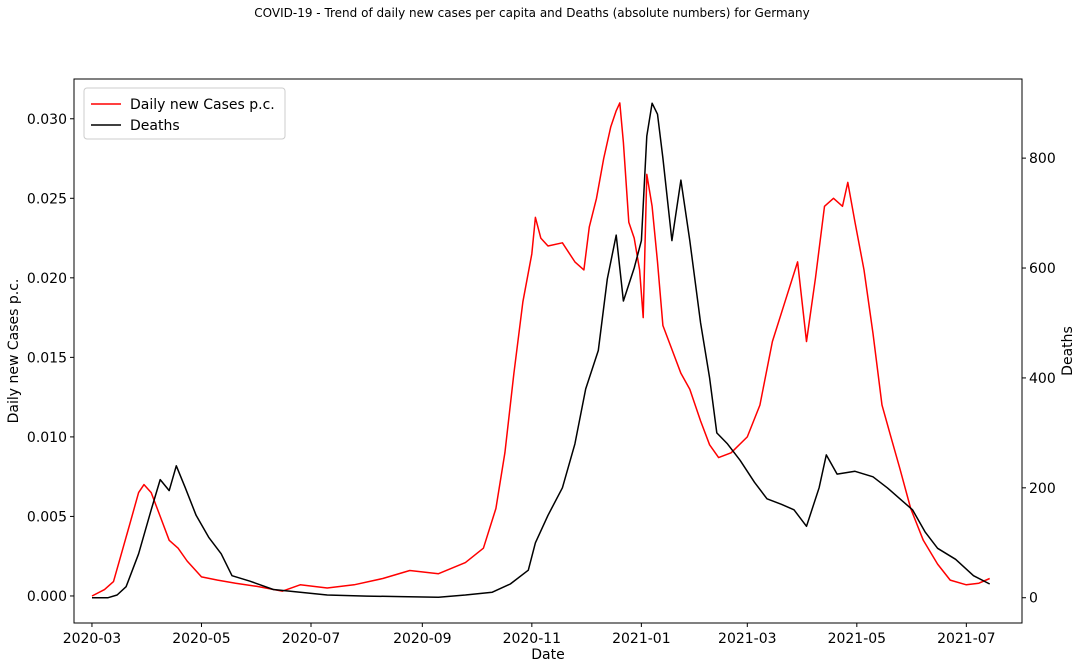 The image size is (1082, 669). I want to click on x-tick-label: 2020-09, so click(422, 639).